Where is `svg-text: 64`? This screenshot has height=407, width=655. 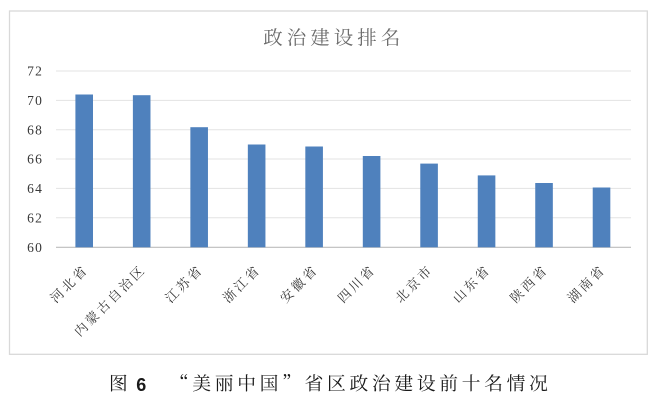
svg-text: 64 is located at coordinates (35, 188).